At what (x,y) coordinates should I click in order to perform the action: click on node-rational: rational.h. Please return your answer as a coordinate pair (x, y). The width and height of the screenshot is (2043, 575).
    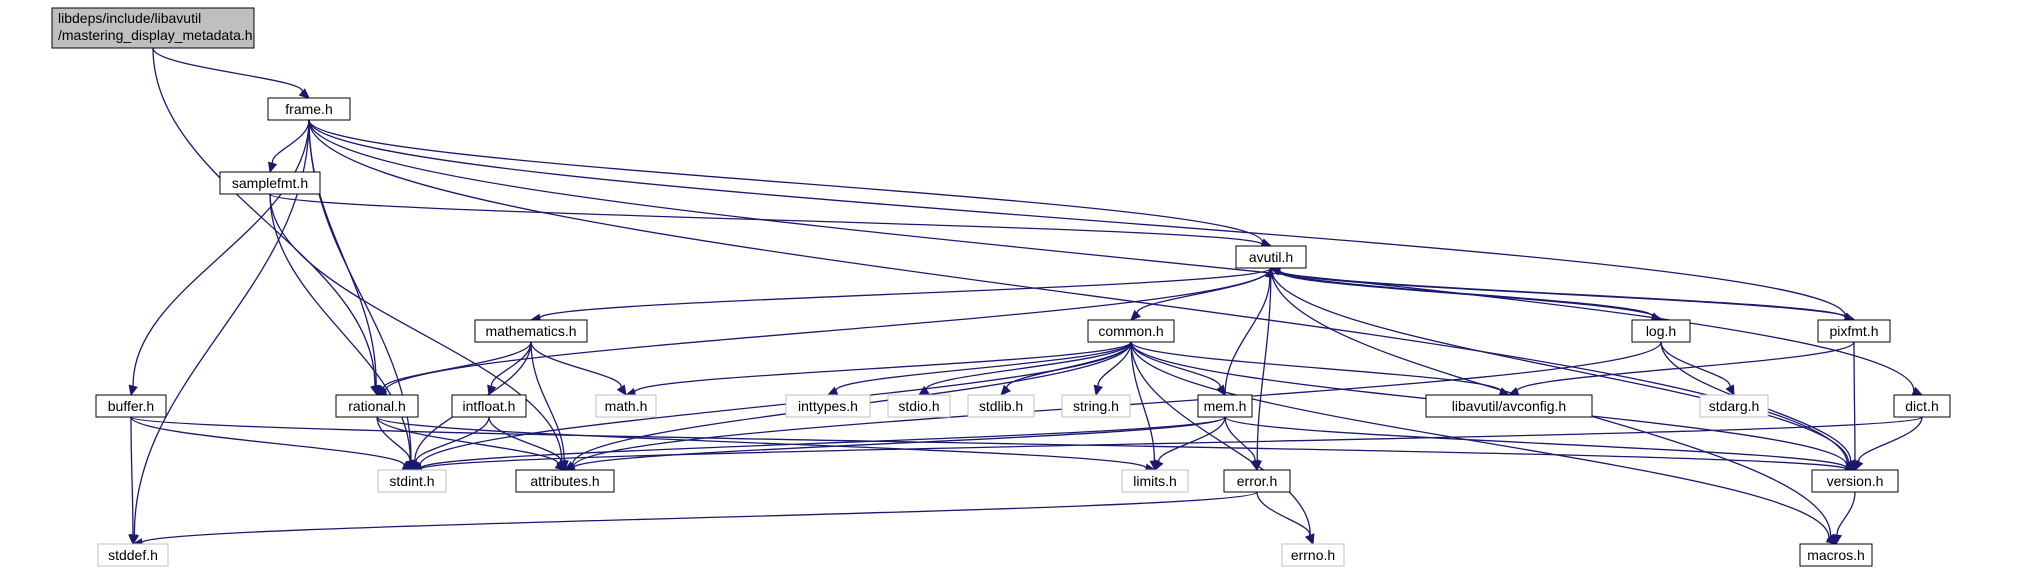
    Looking at the image, I should click on (377, 406).